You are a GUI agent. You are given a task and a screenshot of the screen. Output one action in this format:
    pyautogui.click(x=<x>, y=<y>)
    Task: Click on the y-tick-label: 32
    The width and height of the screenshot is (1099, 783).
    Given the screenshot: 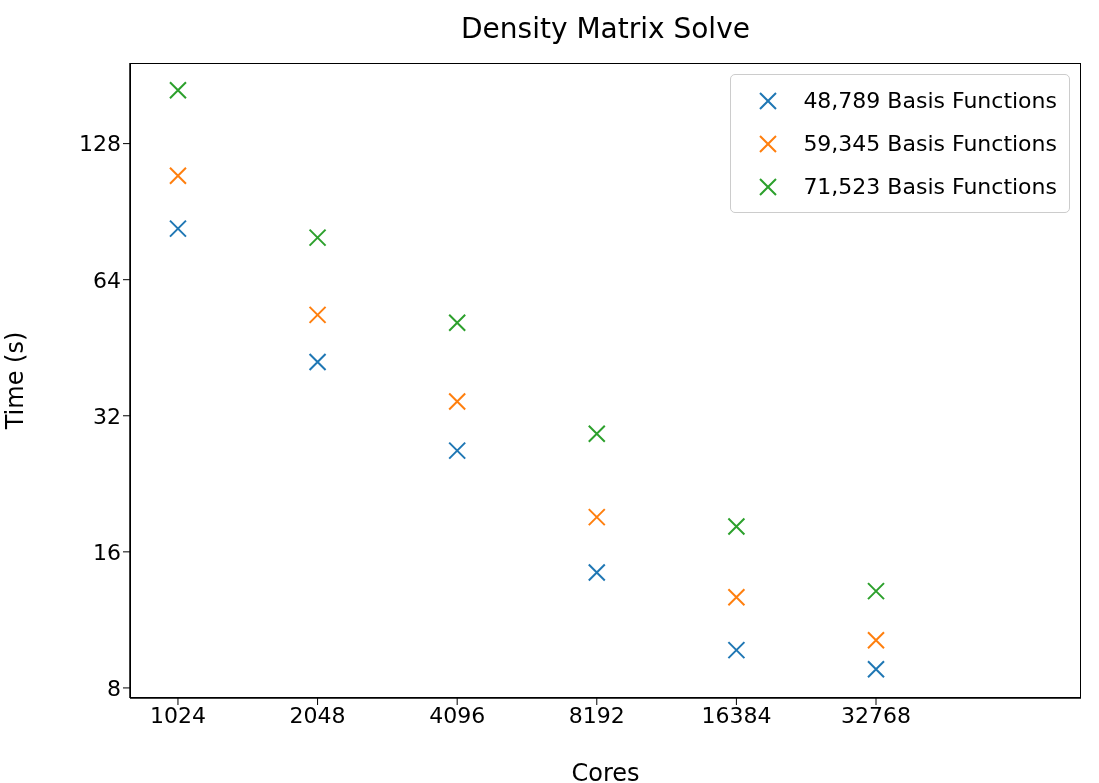 What is the action you would take?
    pyautogui.click(x=107, y=416)
    